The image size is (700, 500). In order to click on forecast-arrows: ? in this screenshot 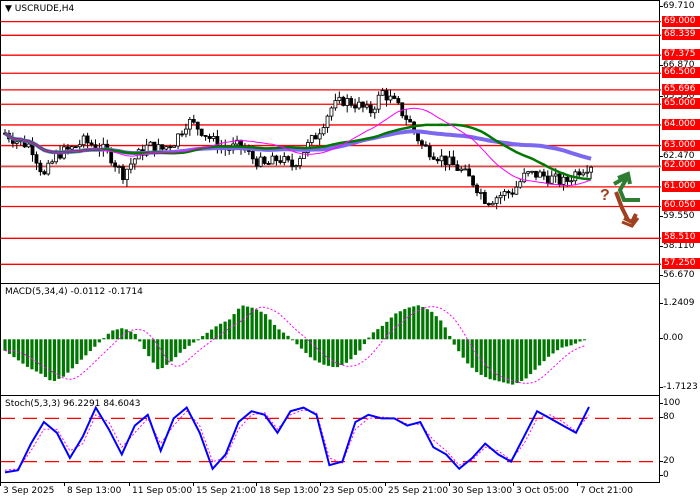, I will do `click(620, 199)`.